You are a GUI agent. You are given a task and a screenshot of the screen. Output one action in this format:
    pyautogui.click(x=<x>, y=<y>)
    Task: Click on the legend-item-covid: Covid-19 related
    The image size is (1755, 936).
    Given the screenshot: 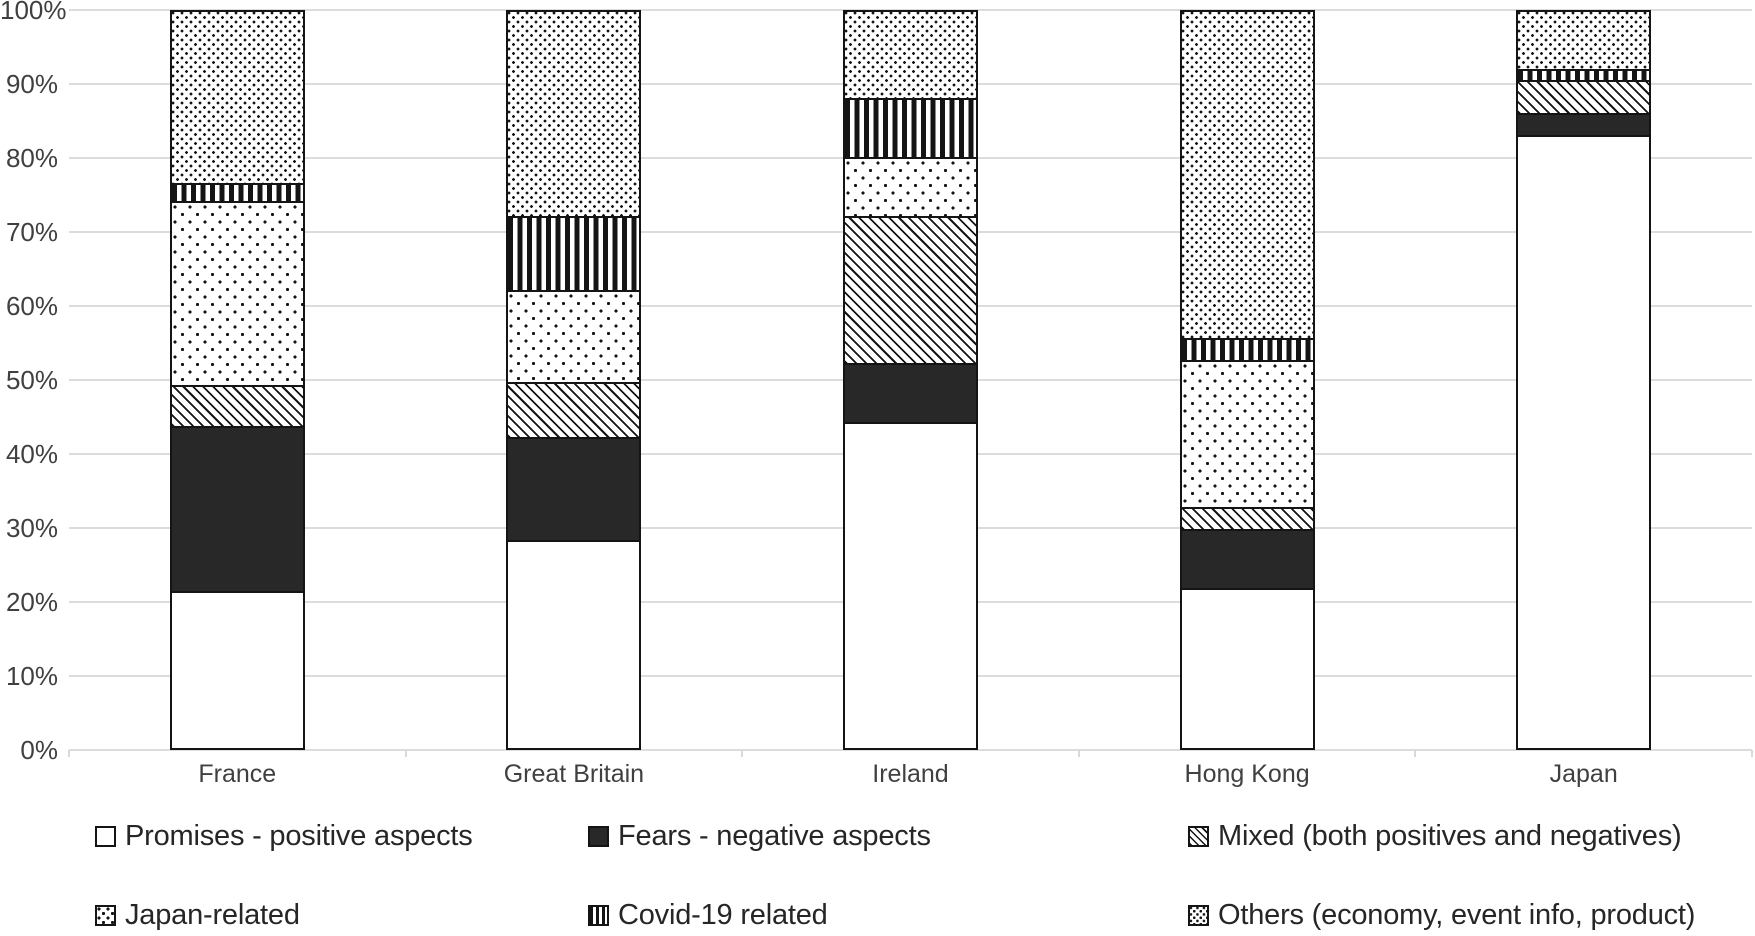 What is the action you would take?
    pyautogui.click(x=708, y=915)
    